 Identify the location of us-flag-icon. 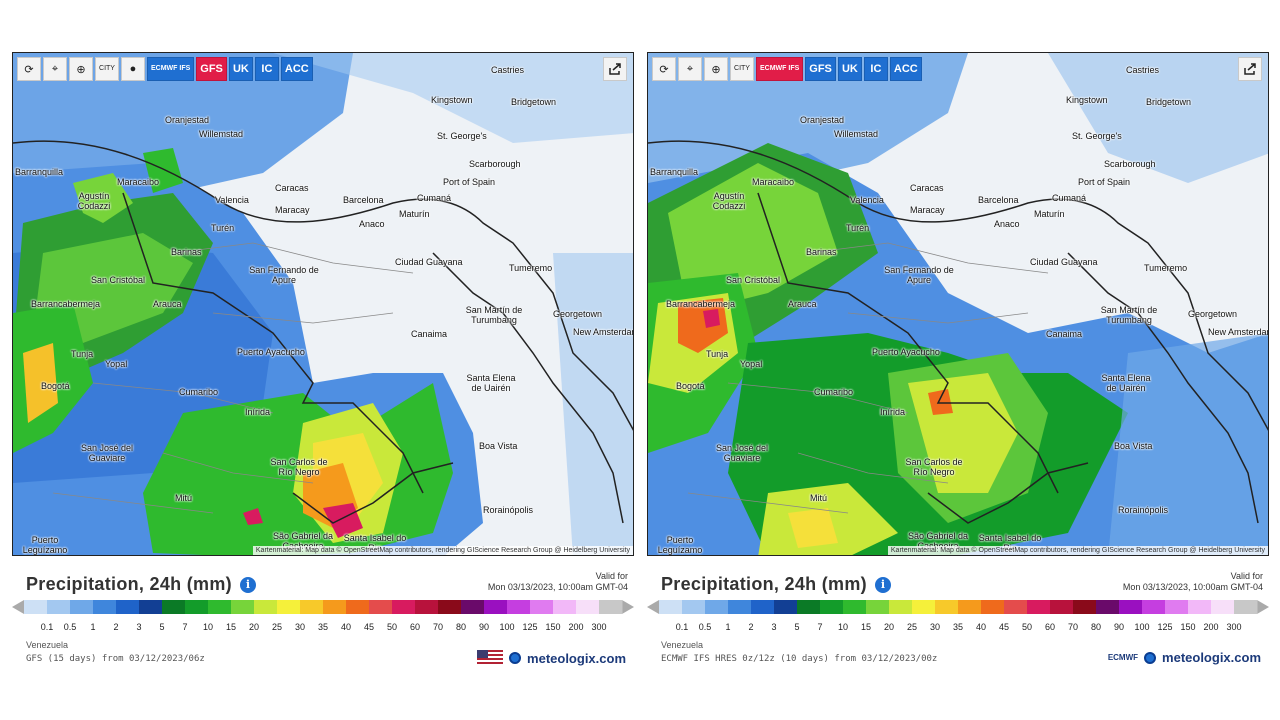
(490, 658).